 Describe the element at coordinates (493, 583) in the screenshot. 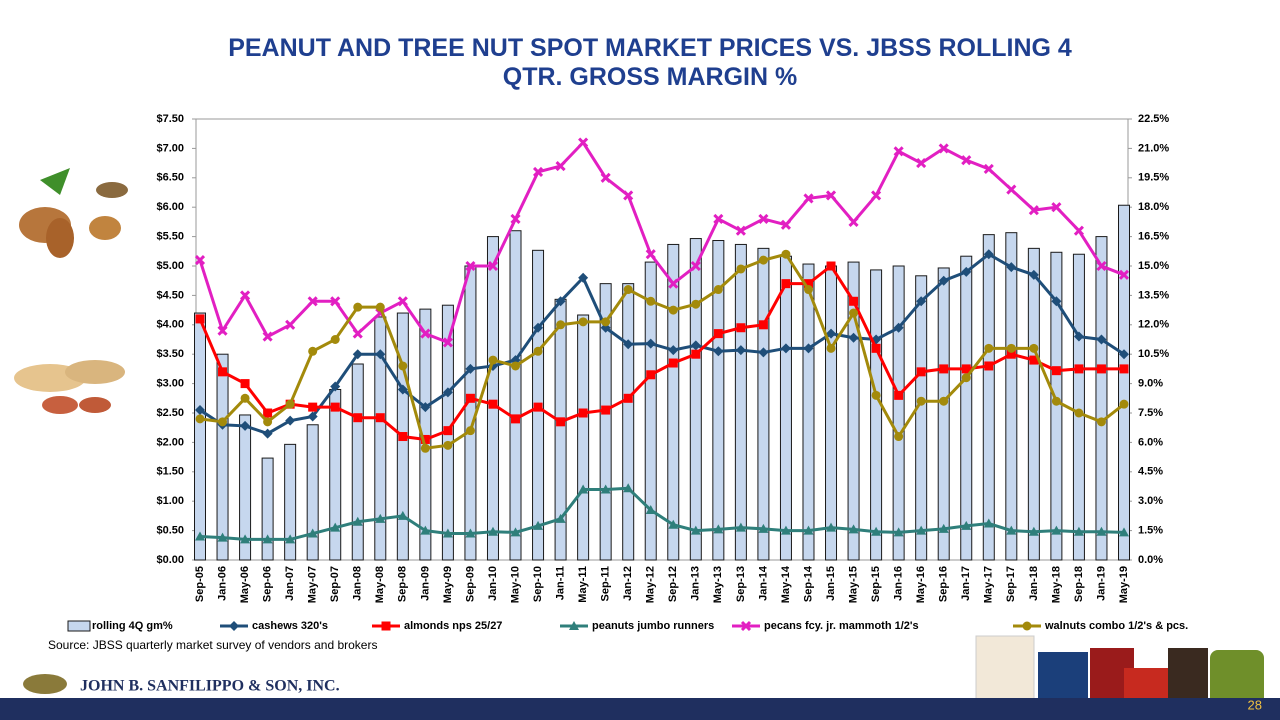

I see `x-tick-label: Jan-10` at that location.